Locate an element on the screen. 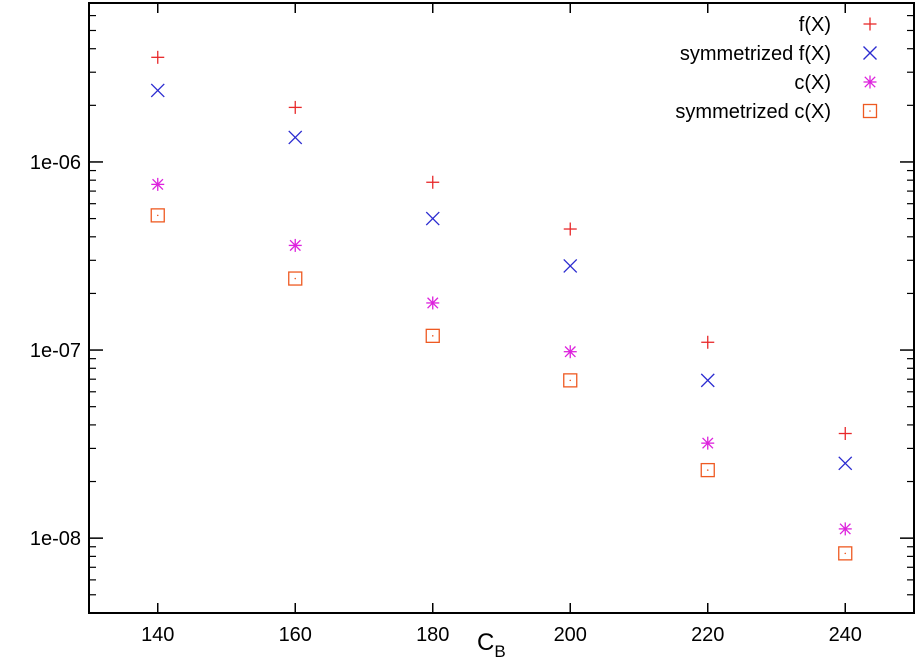 The image size is (917, 664). x-tick-label: 200 is located at coordinates (570, 635).